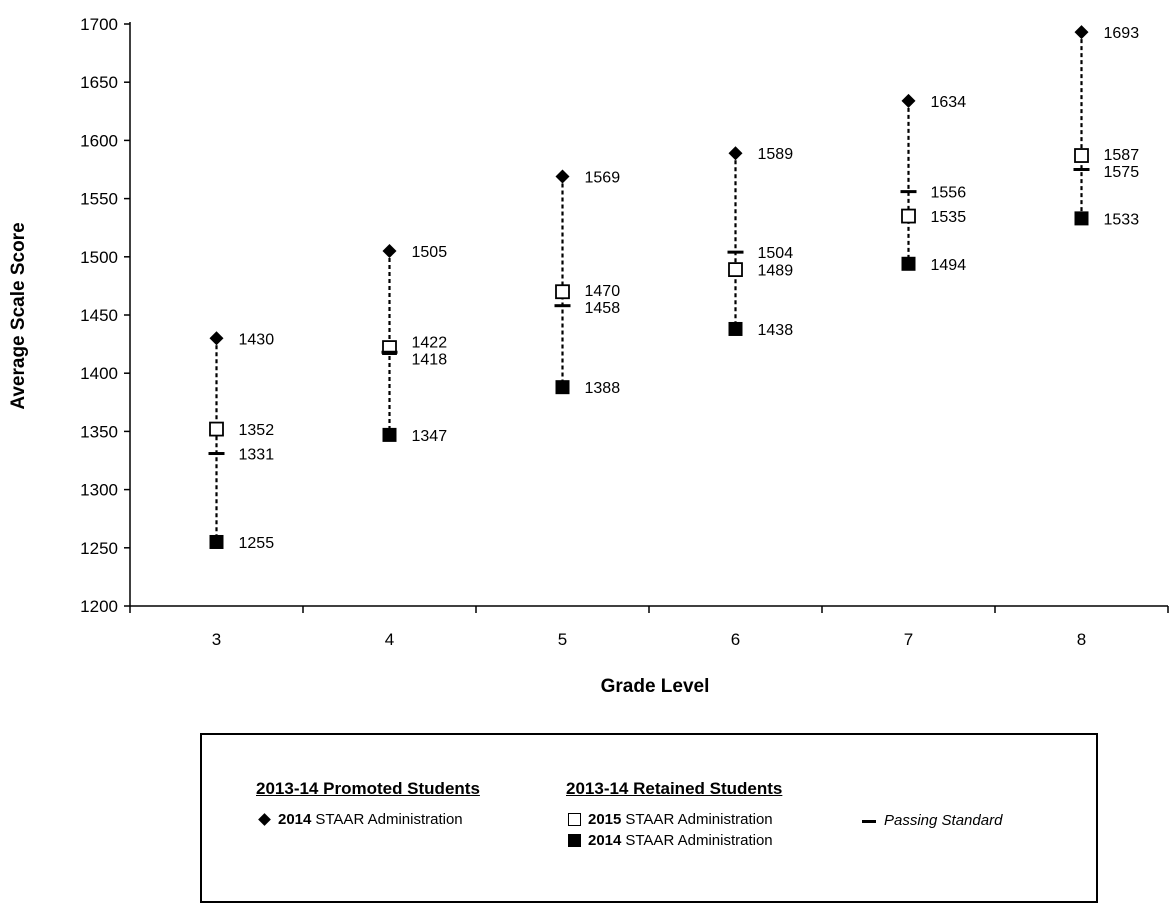 Image resolution: width=1170 pixels, height=903 pixels. Describe the element at coordinates (776, 330) in the screenshot. I see `data-label: 1438` at that location.